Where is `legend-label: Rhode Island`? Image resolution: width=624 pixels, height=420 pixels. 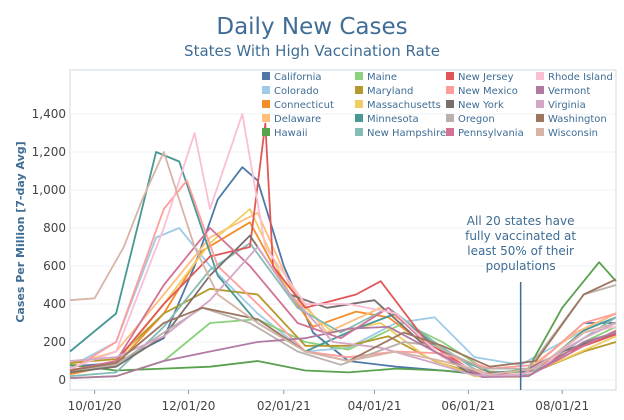 legend-label: Rhode Island is located at coordinates (580, 77).